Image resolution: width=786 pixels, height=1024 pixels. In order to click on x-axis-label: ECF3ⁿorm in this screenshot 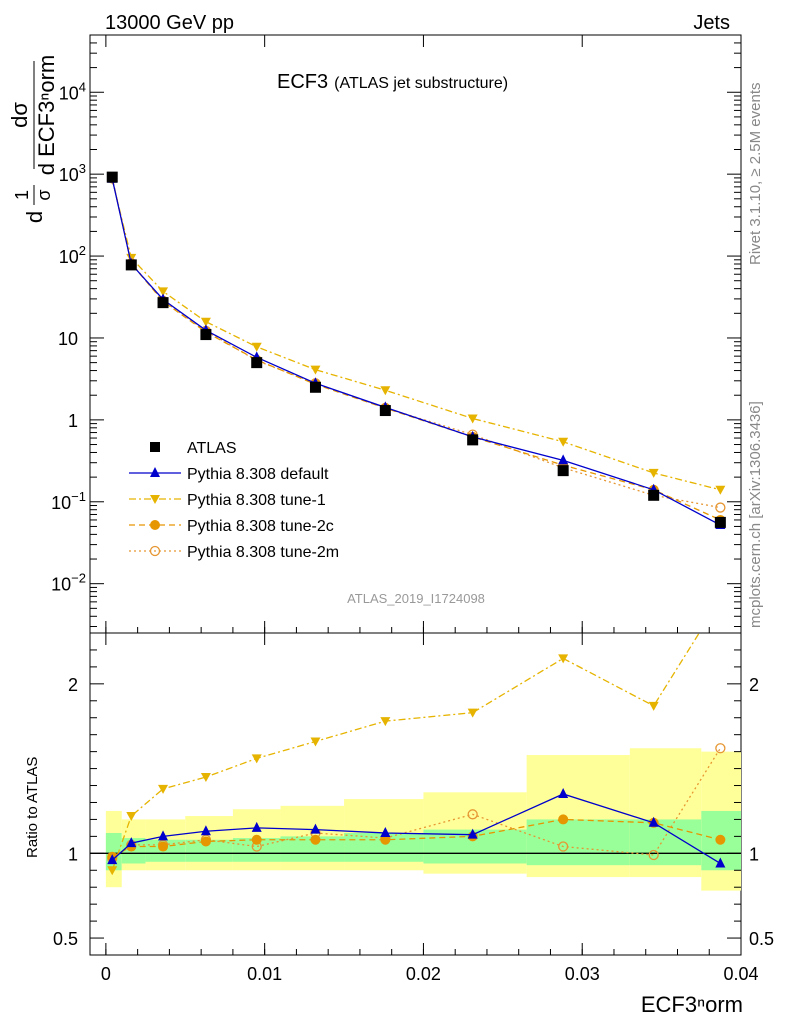, I will do `click(692, 1004)`.